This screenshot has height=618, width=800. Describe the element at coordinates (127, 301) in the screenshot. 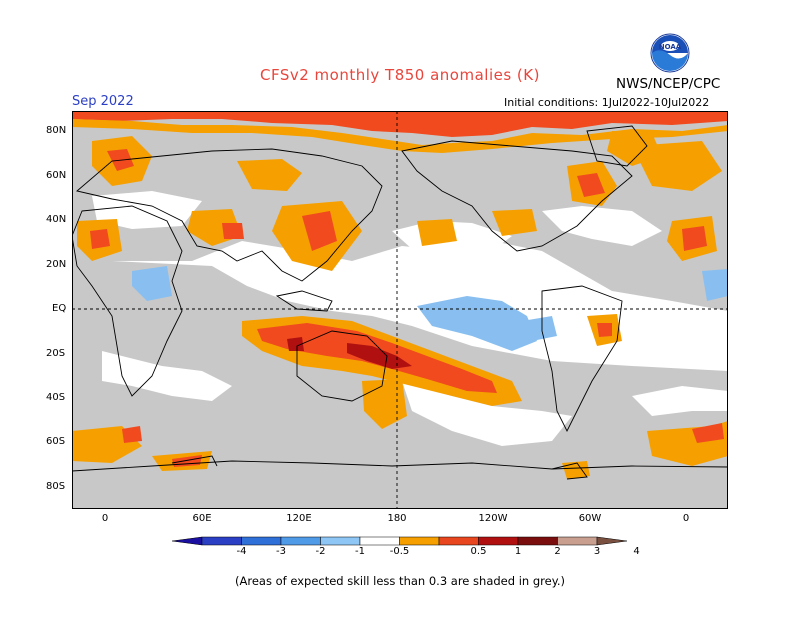

I see `africa-outline` at that location.